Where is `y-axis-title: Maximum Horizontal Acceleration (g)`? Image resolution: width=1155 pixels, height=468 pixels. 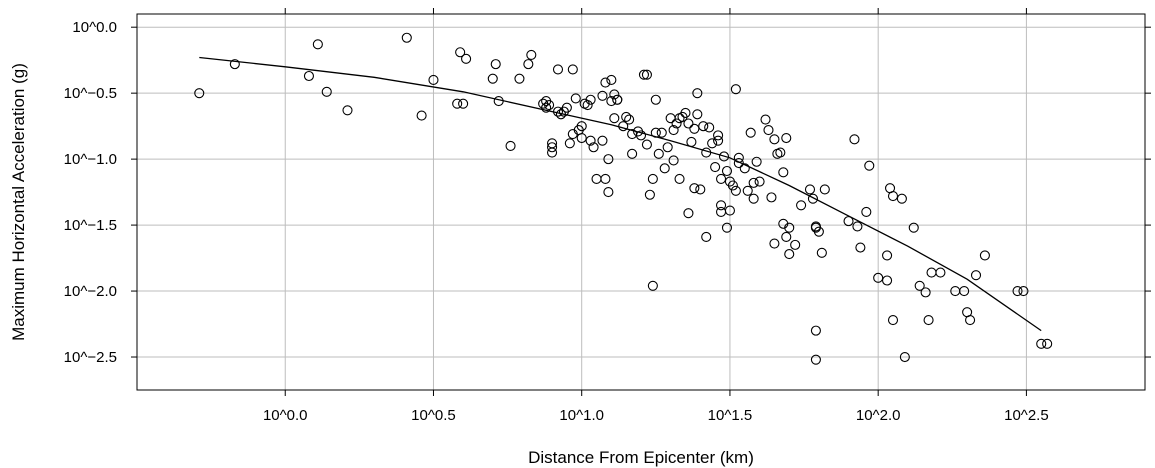
y-axis-title: Maximum Horizontal Acceleration (g) is located at coordinates (18, 202).